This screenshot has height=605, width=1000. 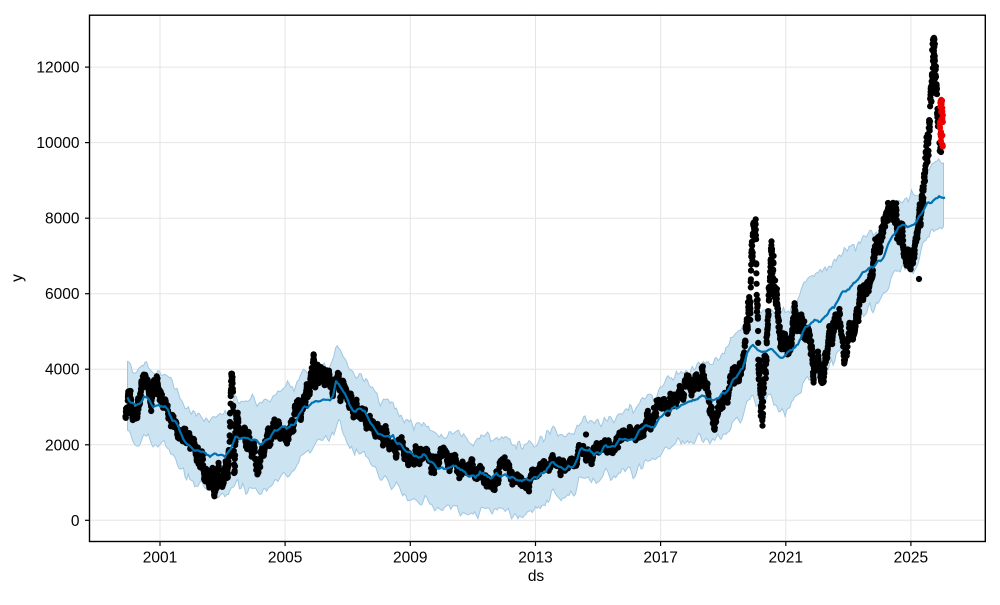 What do you see at coordinates (786, 558) in the screenshot?
I see `svg-text: 2021` at bounding box center [786, 558].